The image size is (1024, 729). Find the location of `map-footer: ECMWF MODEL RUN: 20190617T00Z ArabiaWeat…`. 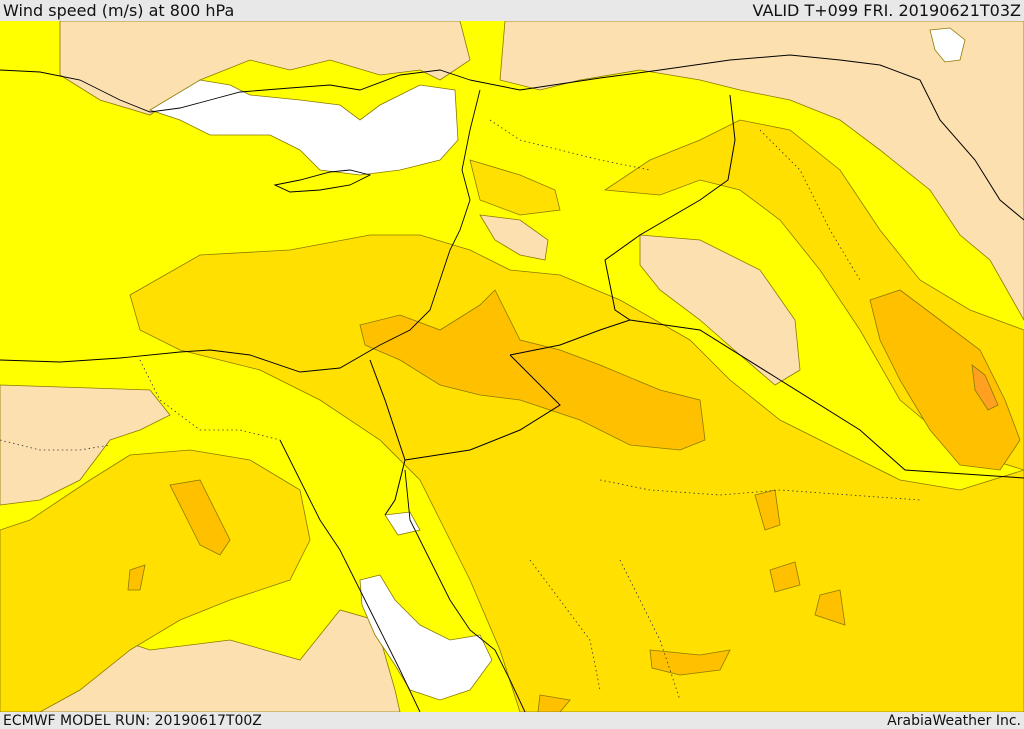

map-footer: ECMWF MODEL RUN: 20190617T00Z ArabiaWeat… is located at coordinates (512, 720).